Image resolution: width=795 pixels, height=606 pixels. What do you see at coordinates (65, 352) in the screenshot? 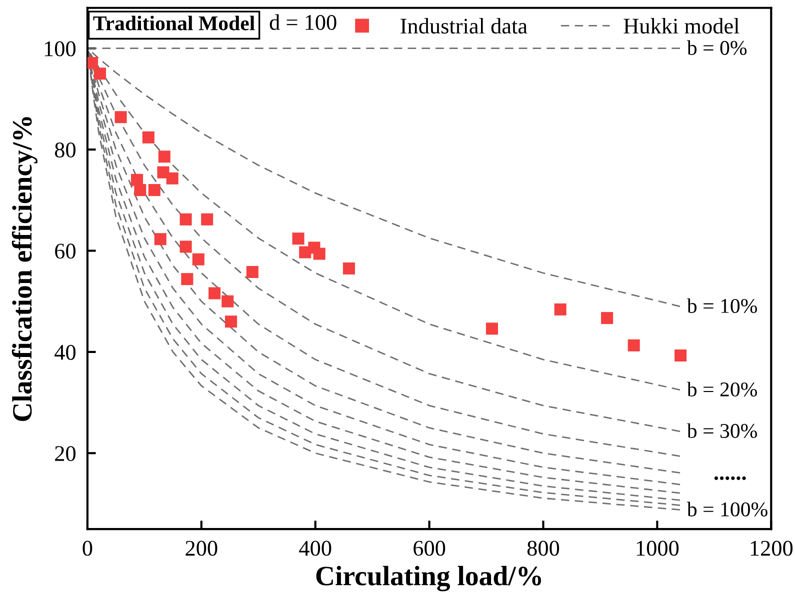
I see `y-tick-label: 40` at bounding box center [65, 352].